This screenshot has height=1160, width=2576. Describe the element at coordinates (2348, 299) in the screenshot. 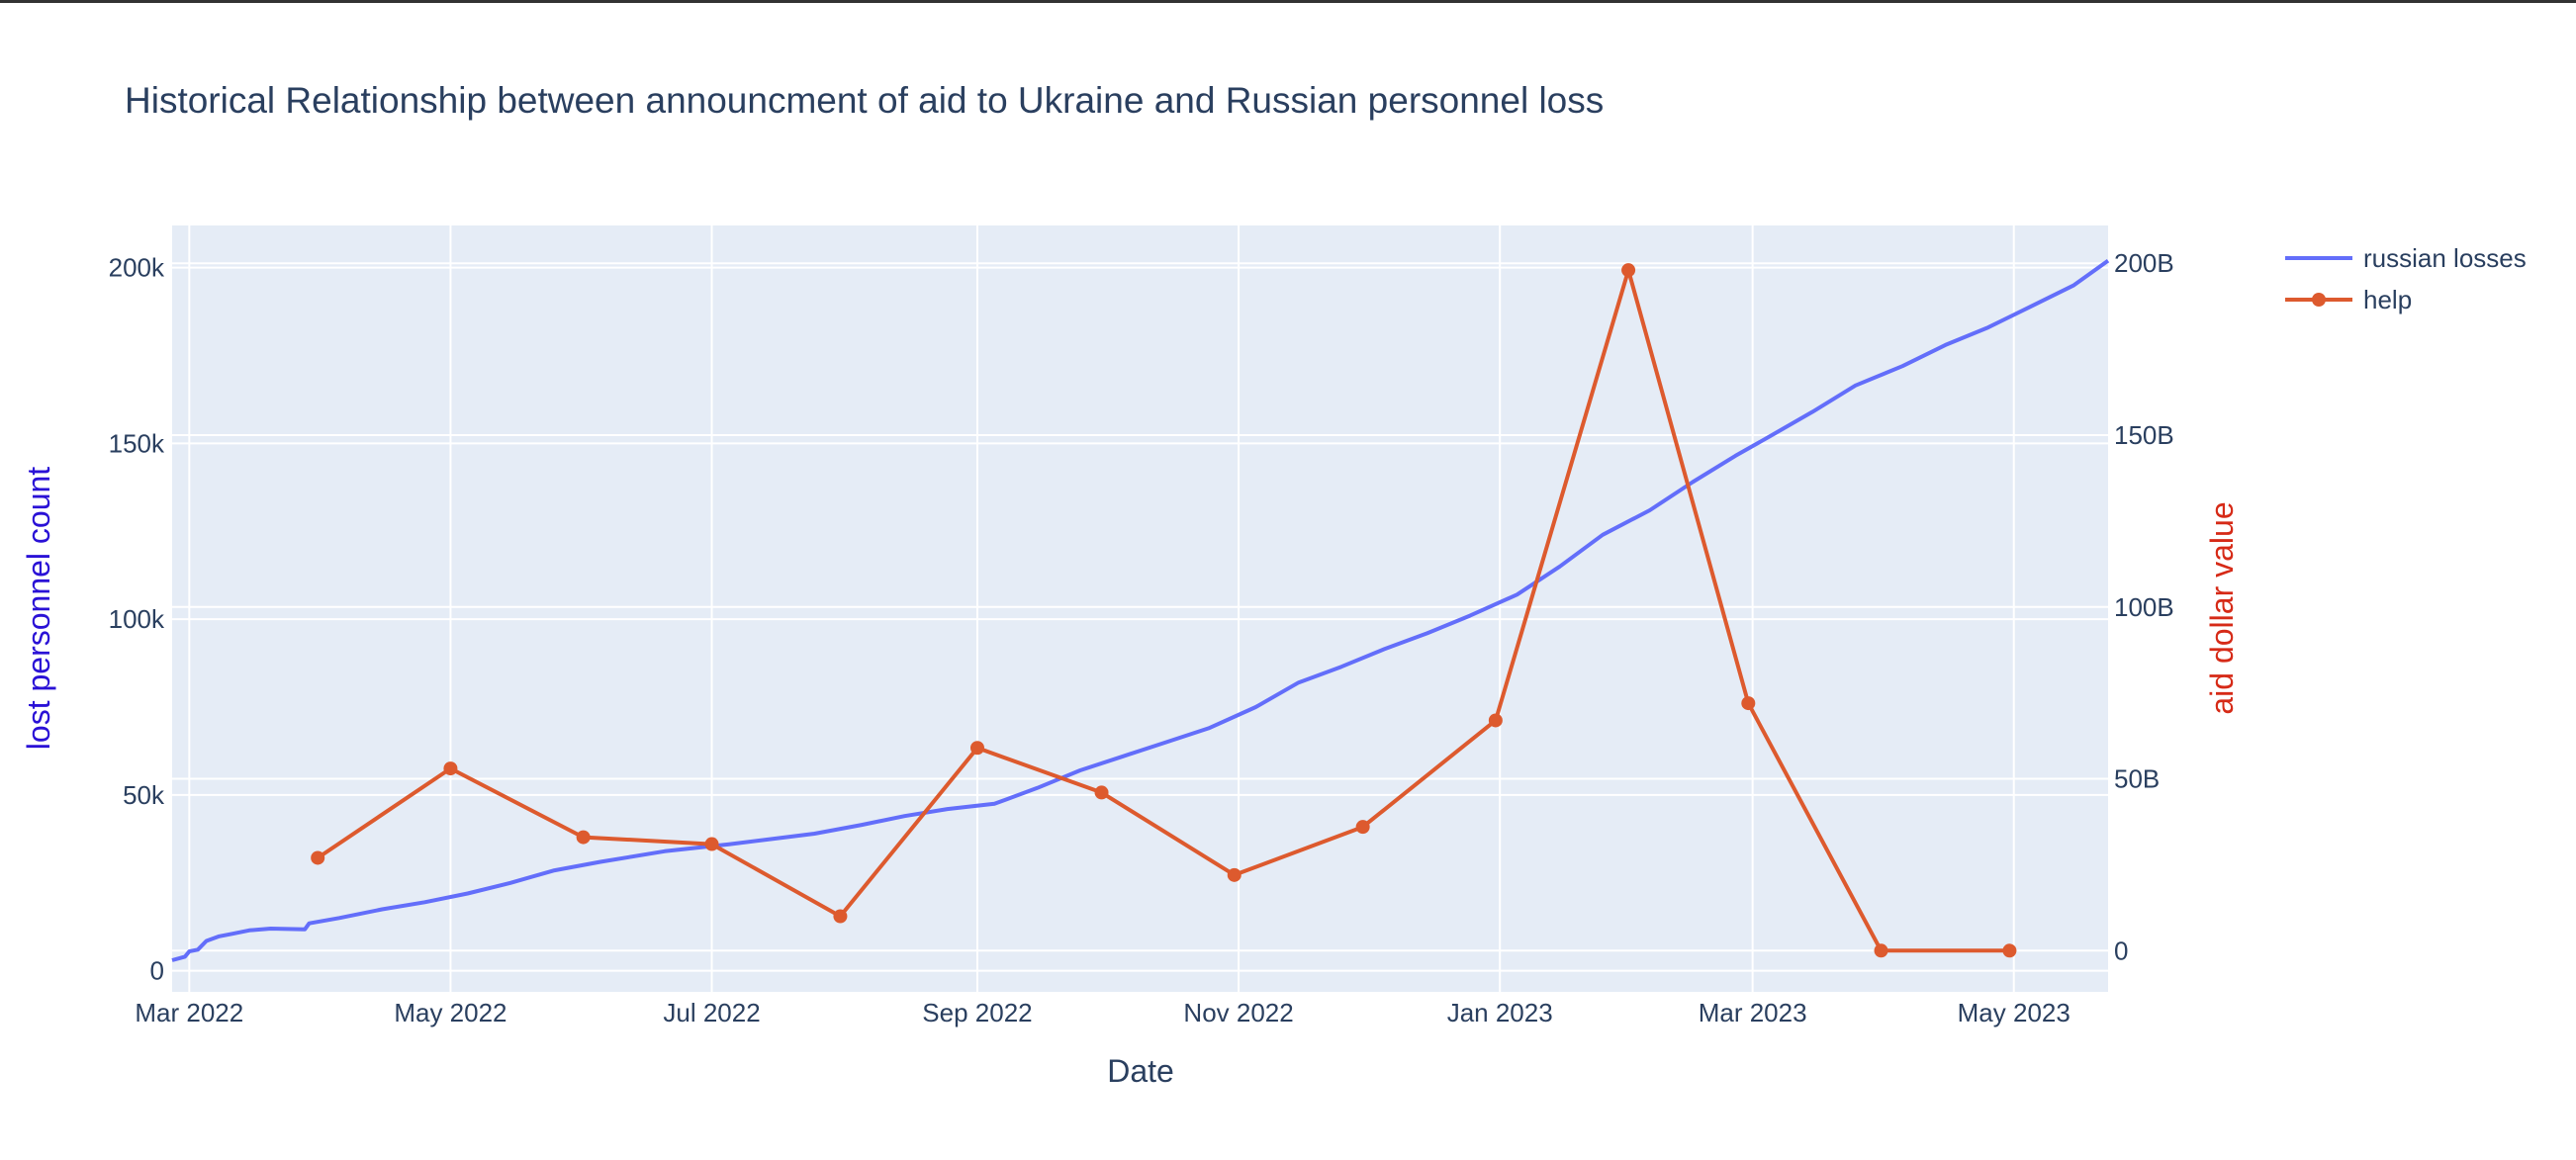

I see `legend-item-help: help` at that location.